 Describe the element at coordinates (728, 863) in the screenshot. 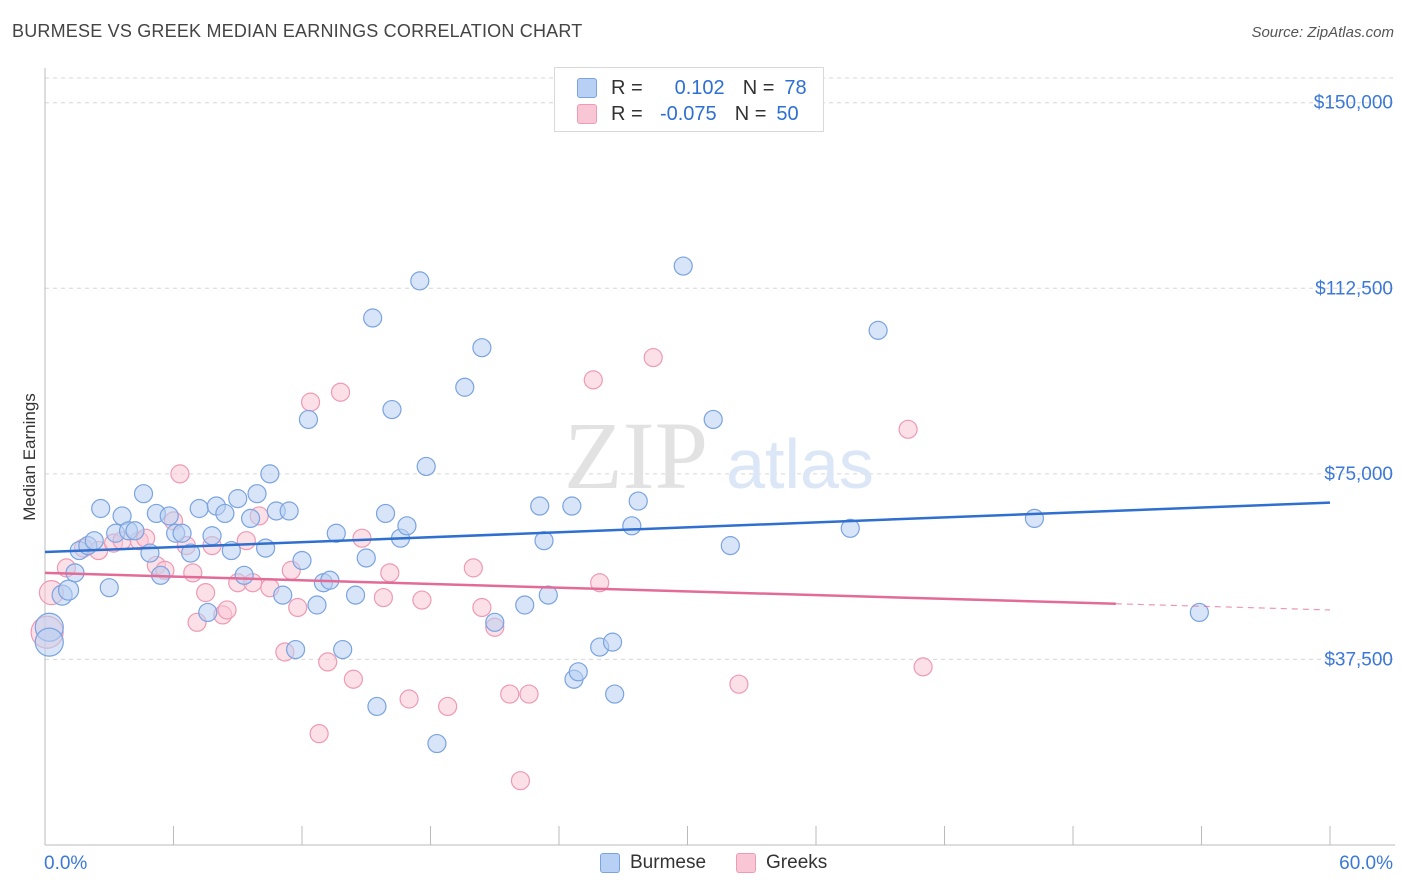

I see `series-legend: Burmese Greeks` at that location.